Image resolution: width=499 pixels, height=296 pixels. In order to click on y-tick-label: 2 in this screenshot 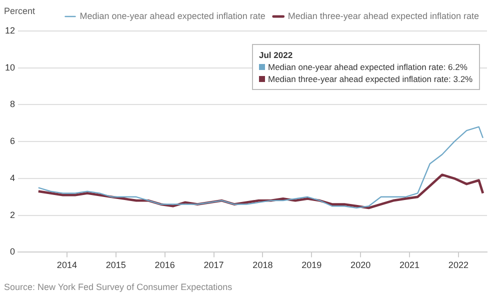, I will do `click(13, 215)`.